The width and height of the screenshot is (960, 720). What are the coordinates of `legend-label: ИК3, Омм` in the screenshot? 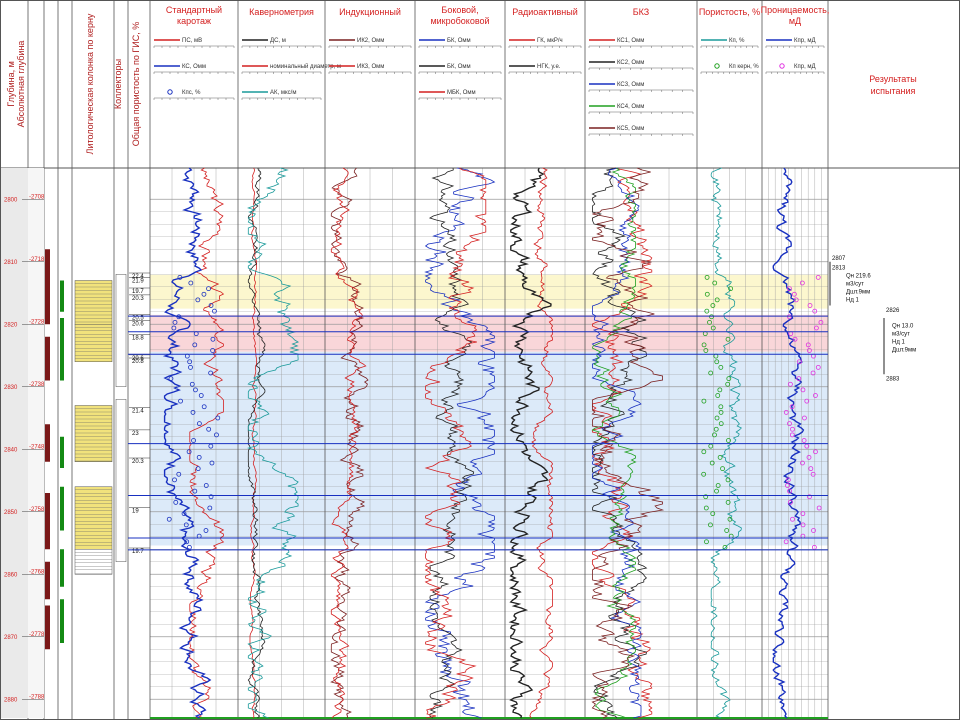 It's located at (370, 67).